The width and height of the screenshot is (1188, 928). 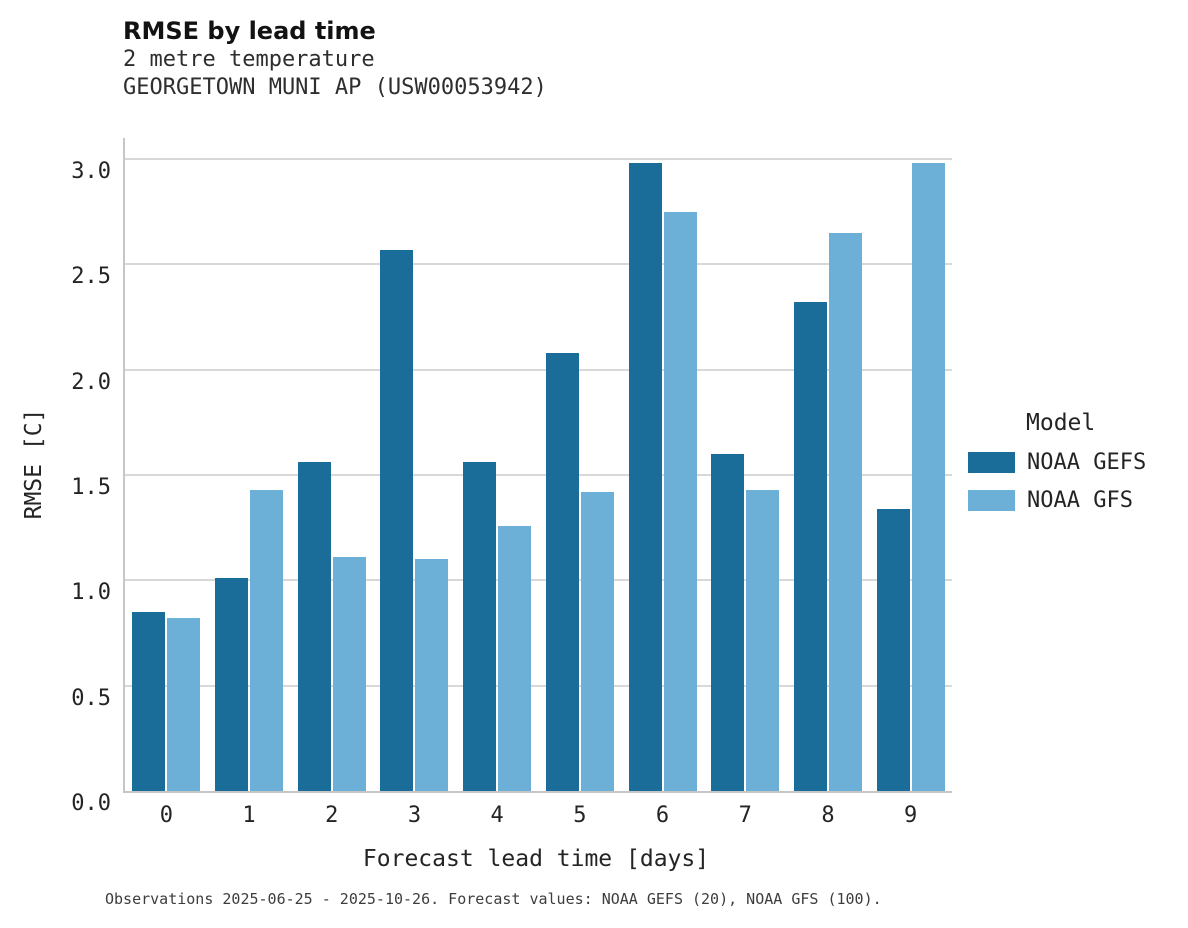 What do you see at coordinates (249, 59) in the screenshot?
I see `chart-subtitle-variable: 2 metre temperature` at bounding box center [249, 59].